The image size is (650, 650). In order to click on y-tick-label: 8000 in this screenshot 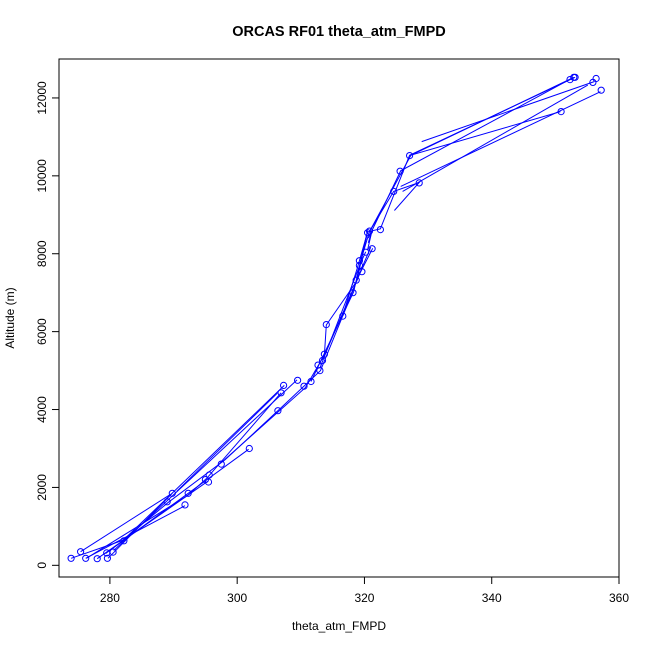, I will do `click(42, 253)`.